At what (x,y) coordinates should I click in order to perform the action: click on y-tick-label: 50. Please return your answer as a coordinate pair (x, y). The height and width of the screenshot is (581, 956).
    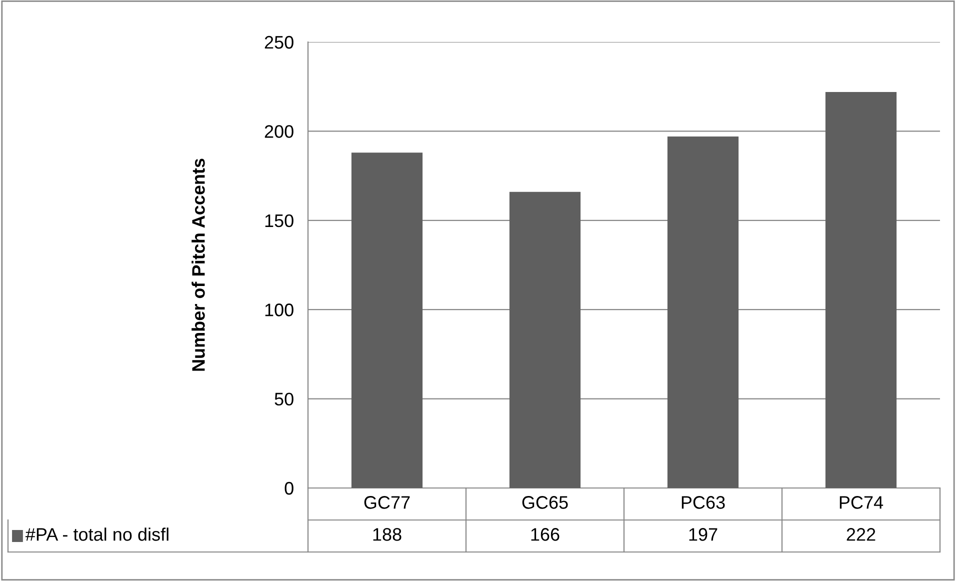
    Looking at the image, I should click on (284, 399).